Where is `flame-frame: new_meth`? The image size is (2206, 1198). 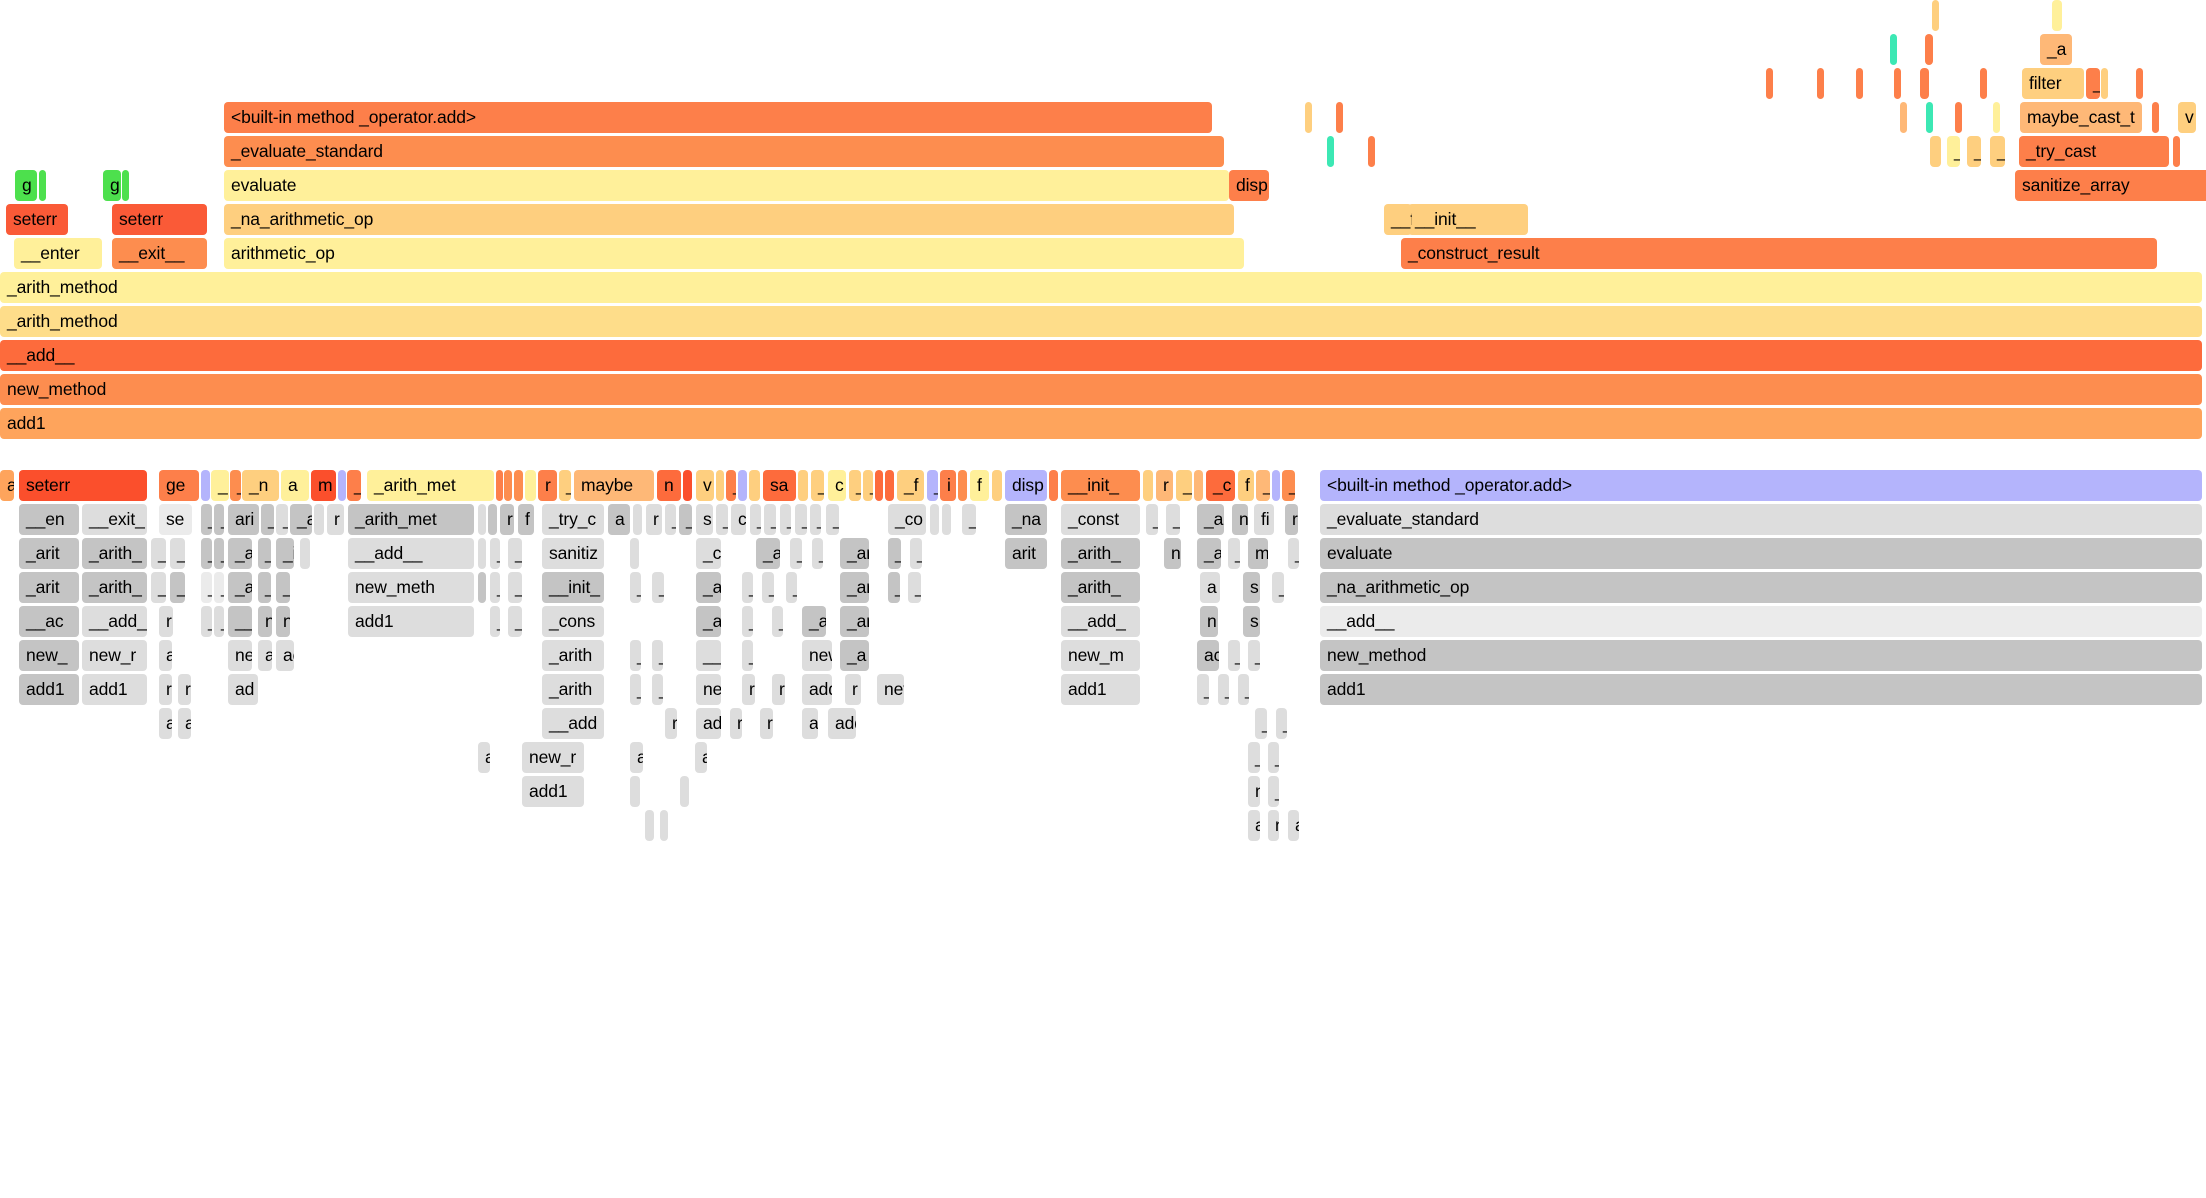 flame-frame: new_meth is located at coordinates (411, 587).